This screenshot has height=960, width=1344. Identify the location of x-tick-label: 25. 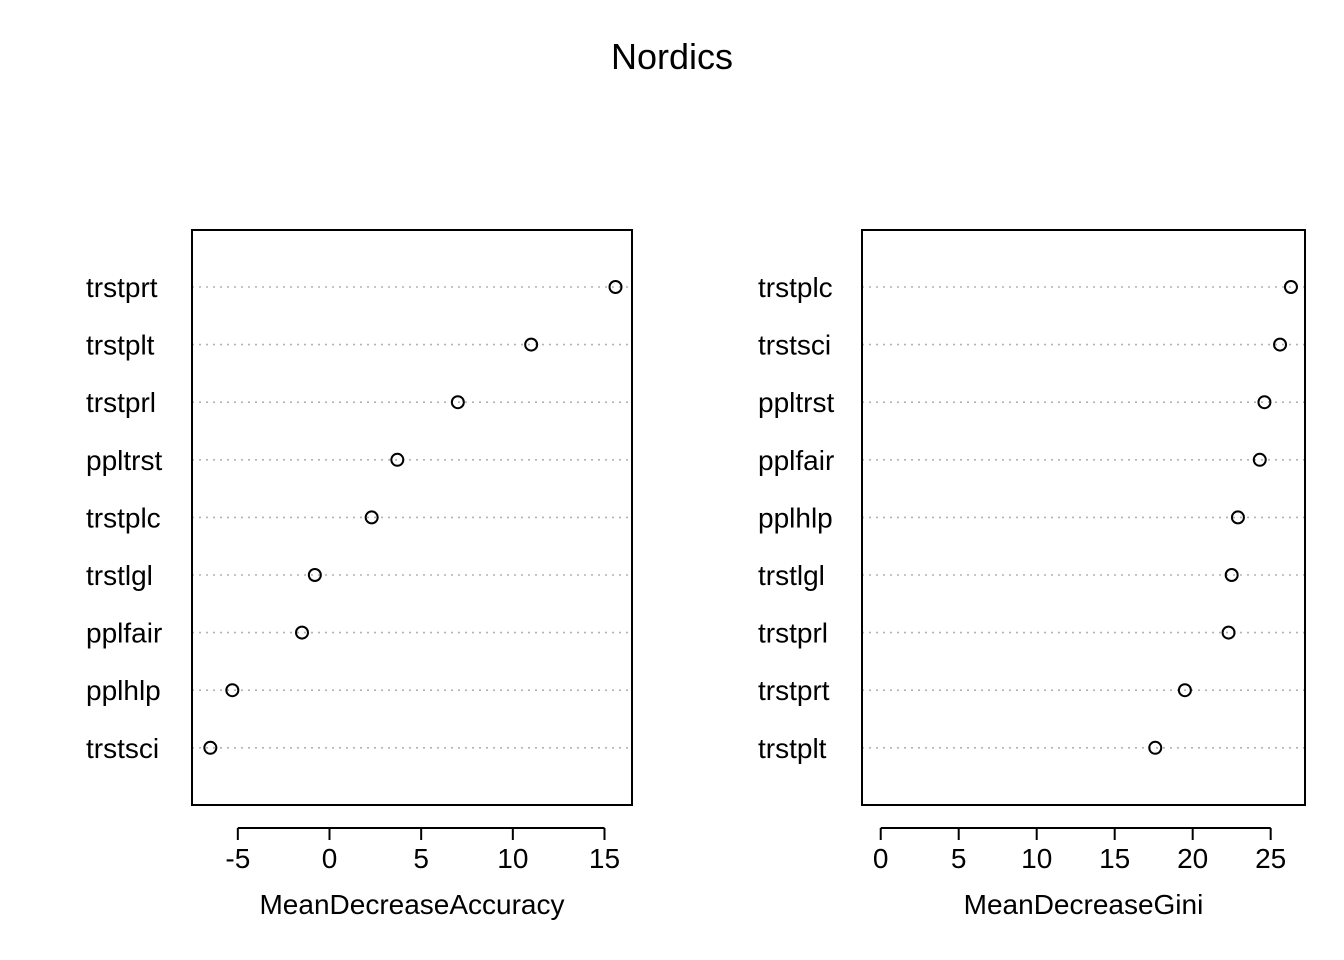
(1270, 858).